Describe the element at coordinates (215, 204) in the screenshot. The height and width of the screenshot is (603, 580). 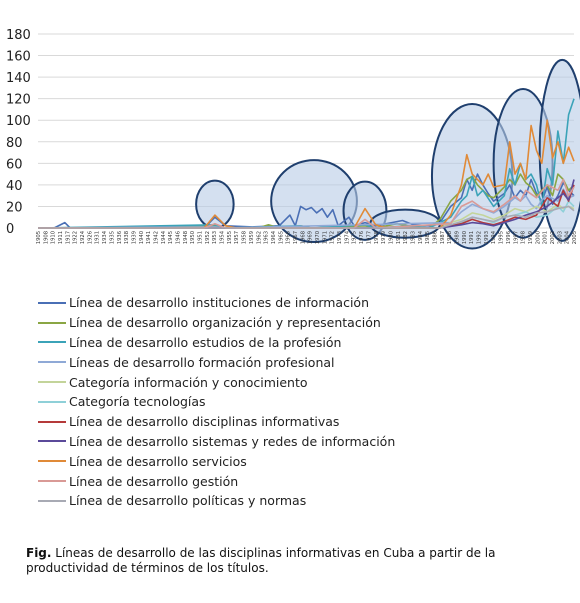
I see `highlight-ellipse` at that location.